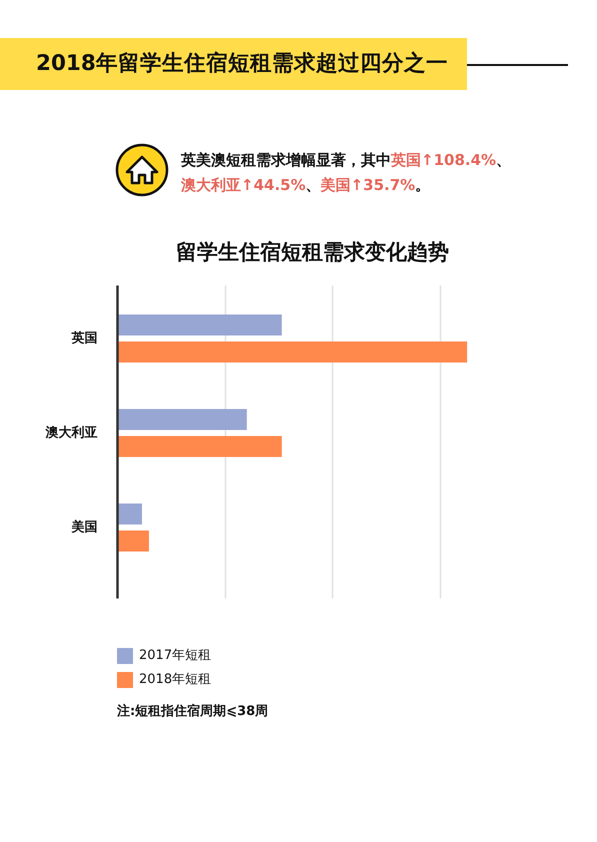 This screenshot has height=842, width=597. What do you see at coordinates (175, 656) in the screenshot?
I see `legend-label: 2017年短租` at bounding box center [175, 656].